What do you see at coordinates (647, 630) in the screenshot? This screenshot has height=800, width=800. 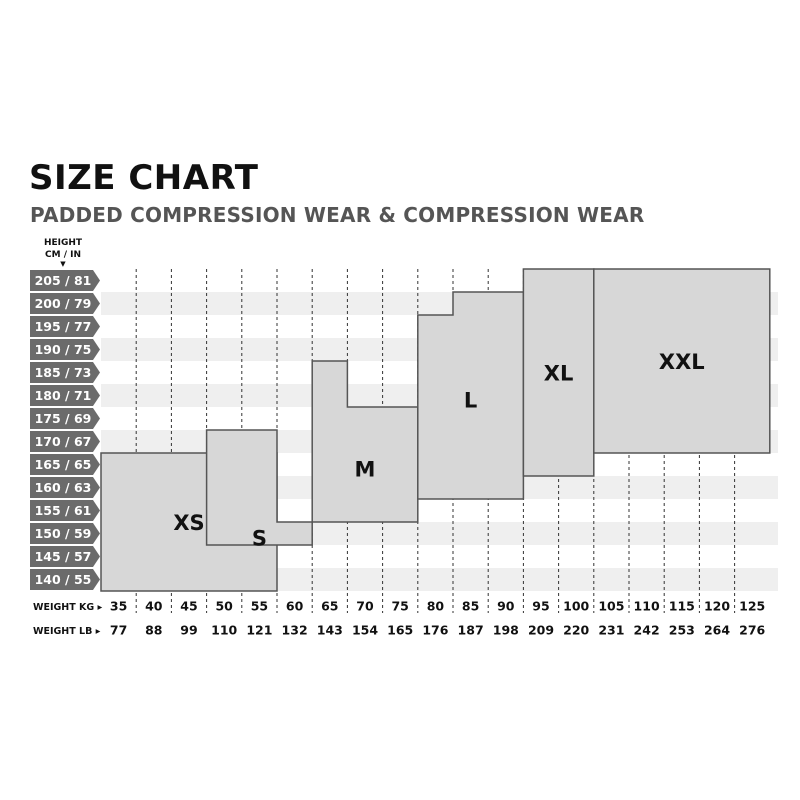 I see `weight-lb-tick: 242` at bounding box center [647, 630].